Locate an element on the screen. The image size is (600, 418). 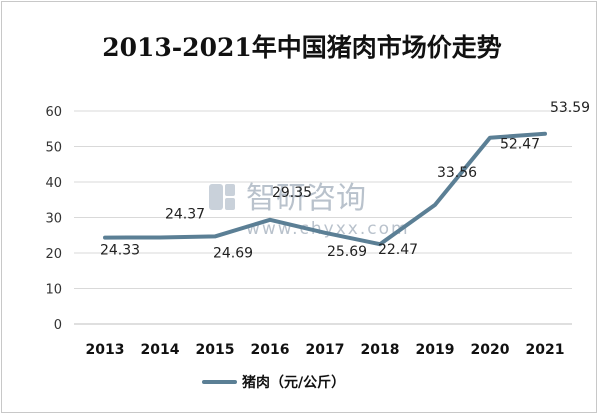
watermark: 智研咨询 www.chyxx.com is located at coordinates (309, 210).